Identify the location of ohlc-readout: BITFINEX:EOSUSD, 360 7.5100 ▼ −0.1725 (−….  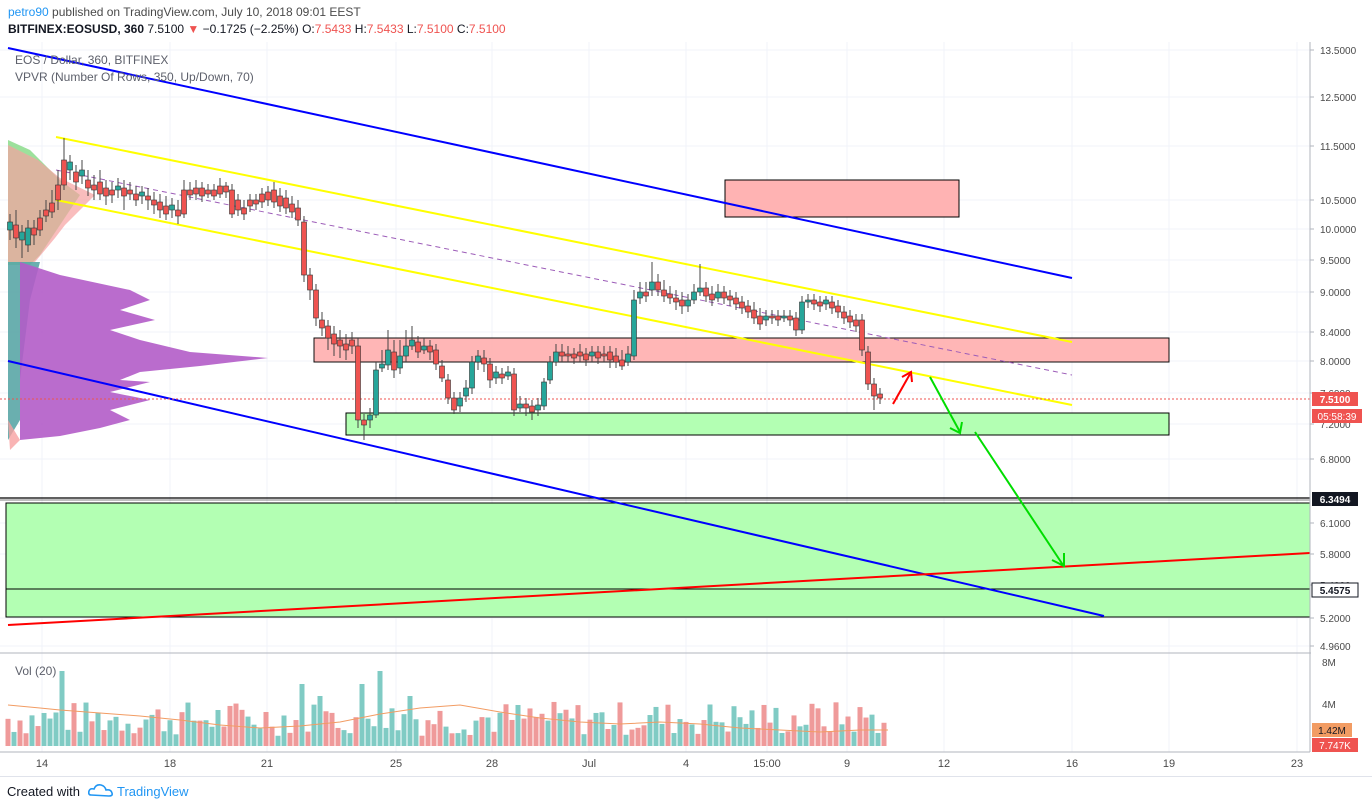
(257, 29).